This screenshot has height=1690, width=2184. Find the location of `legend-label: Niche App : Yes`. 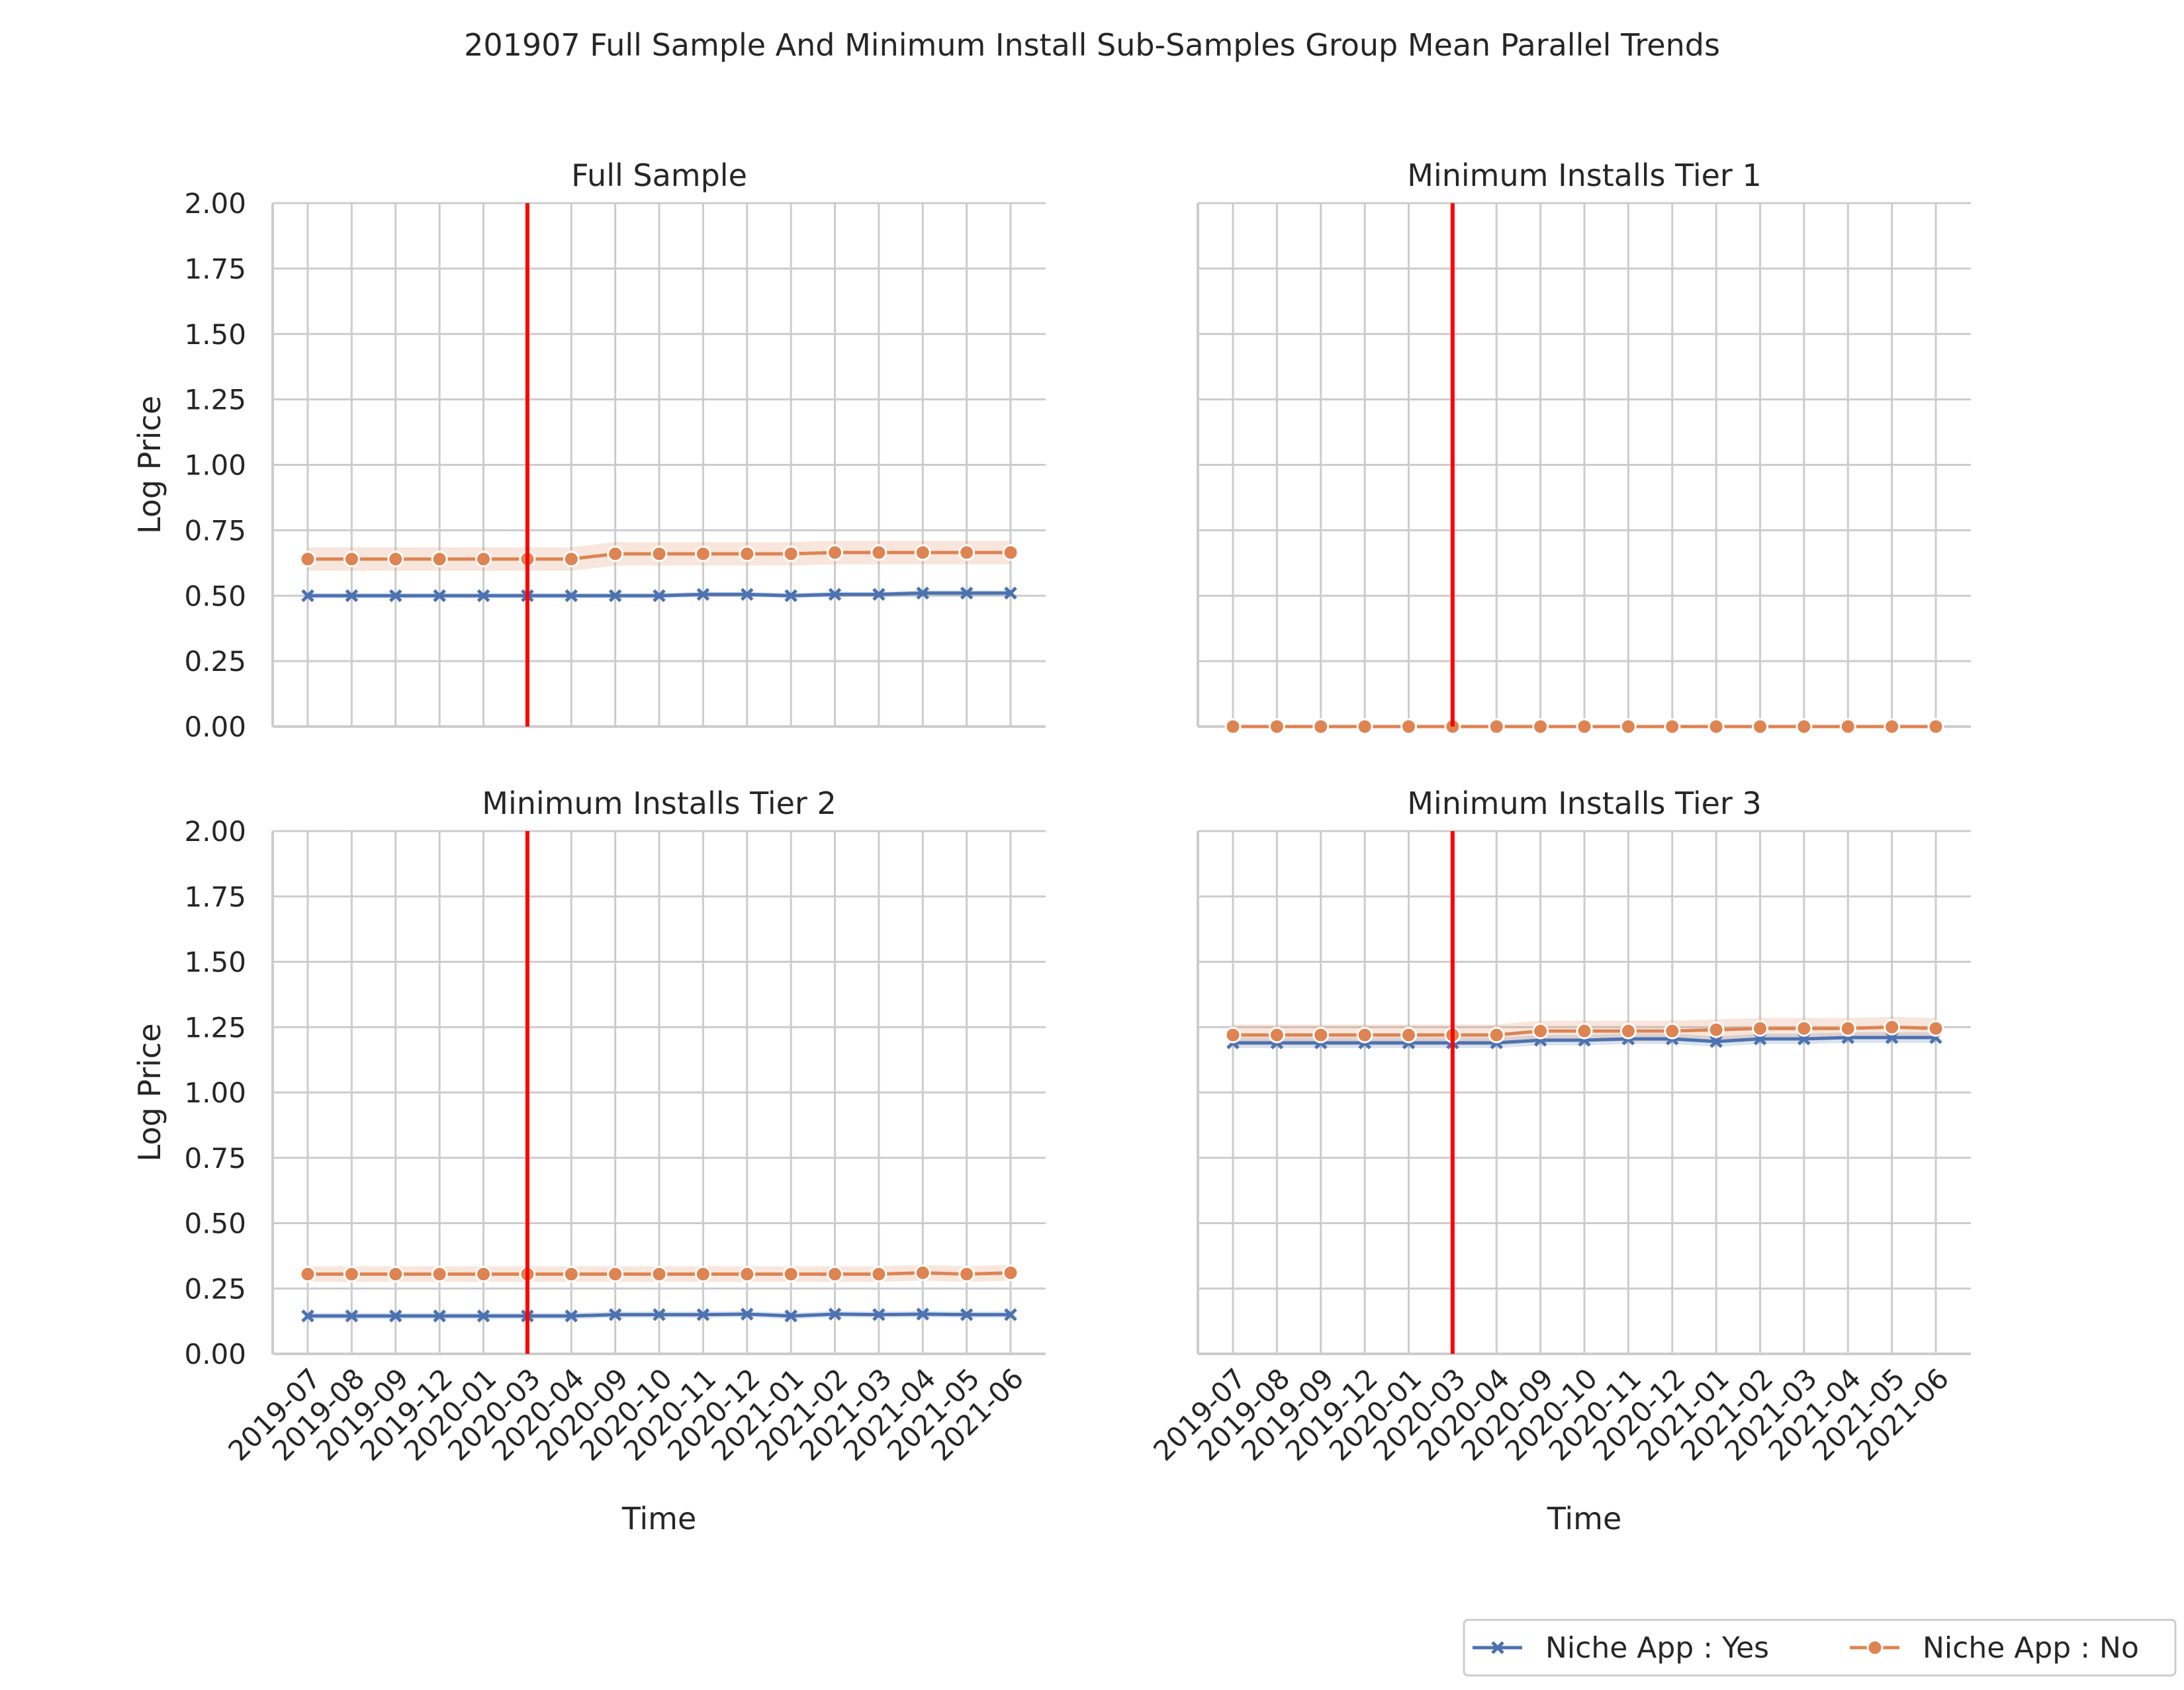

legend-label: Niche App : Yes is located at coordinates (1657, 1648).